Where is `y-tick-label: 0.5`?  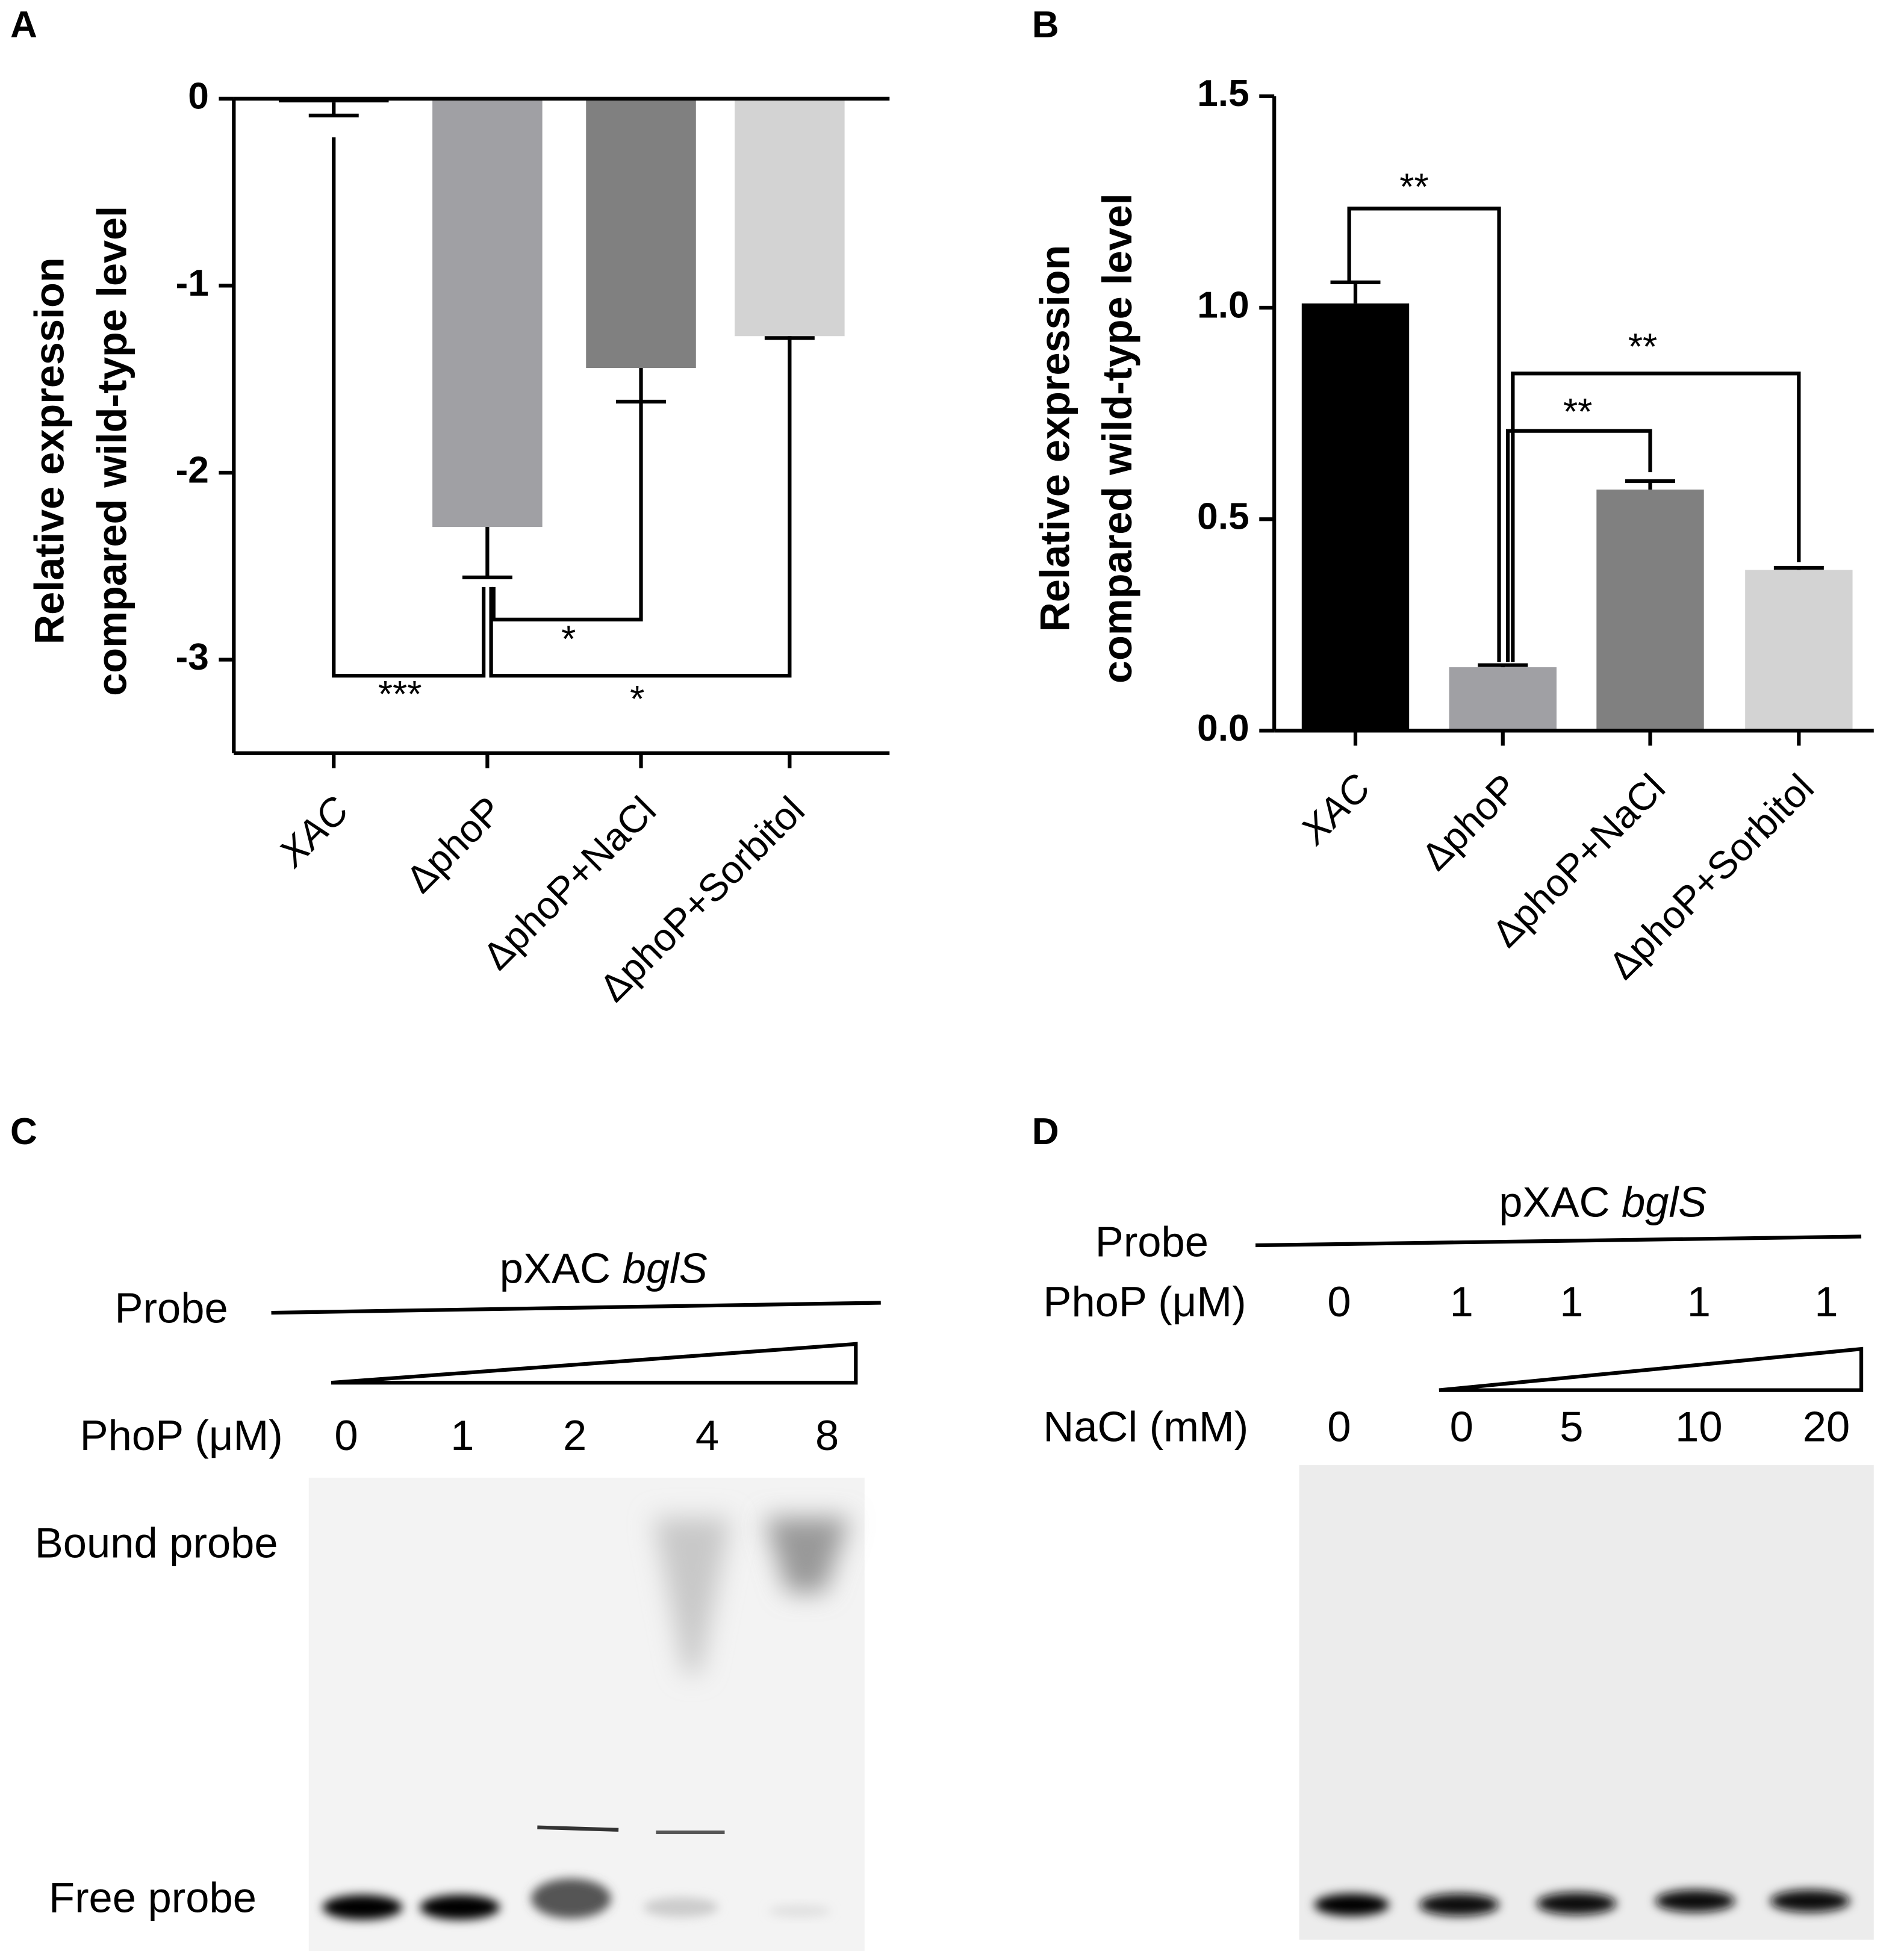 y-tick-label: 0.5 is located at coordinates (1223, 517).